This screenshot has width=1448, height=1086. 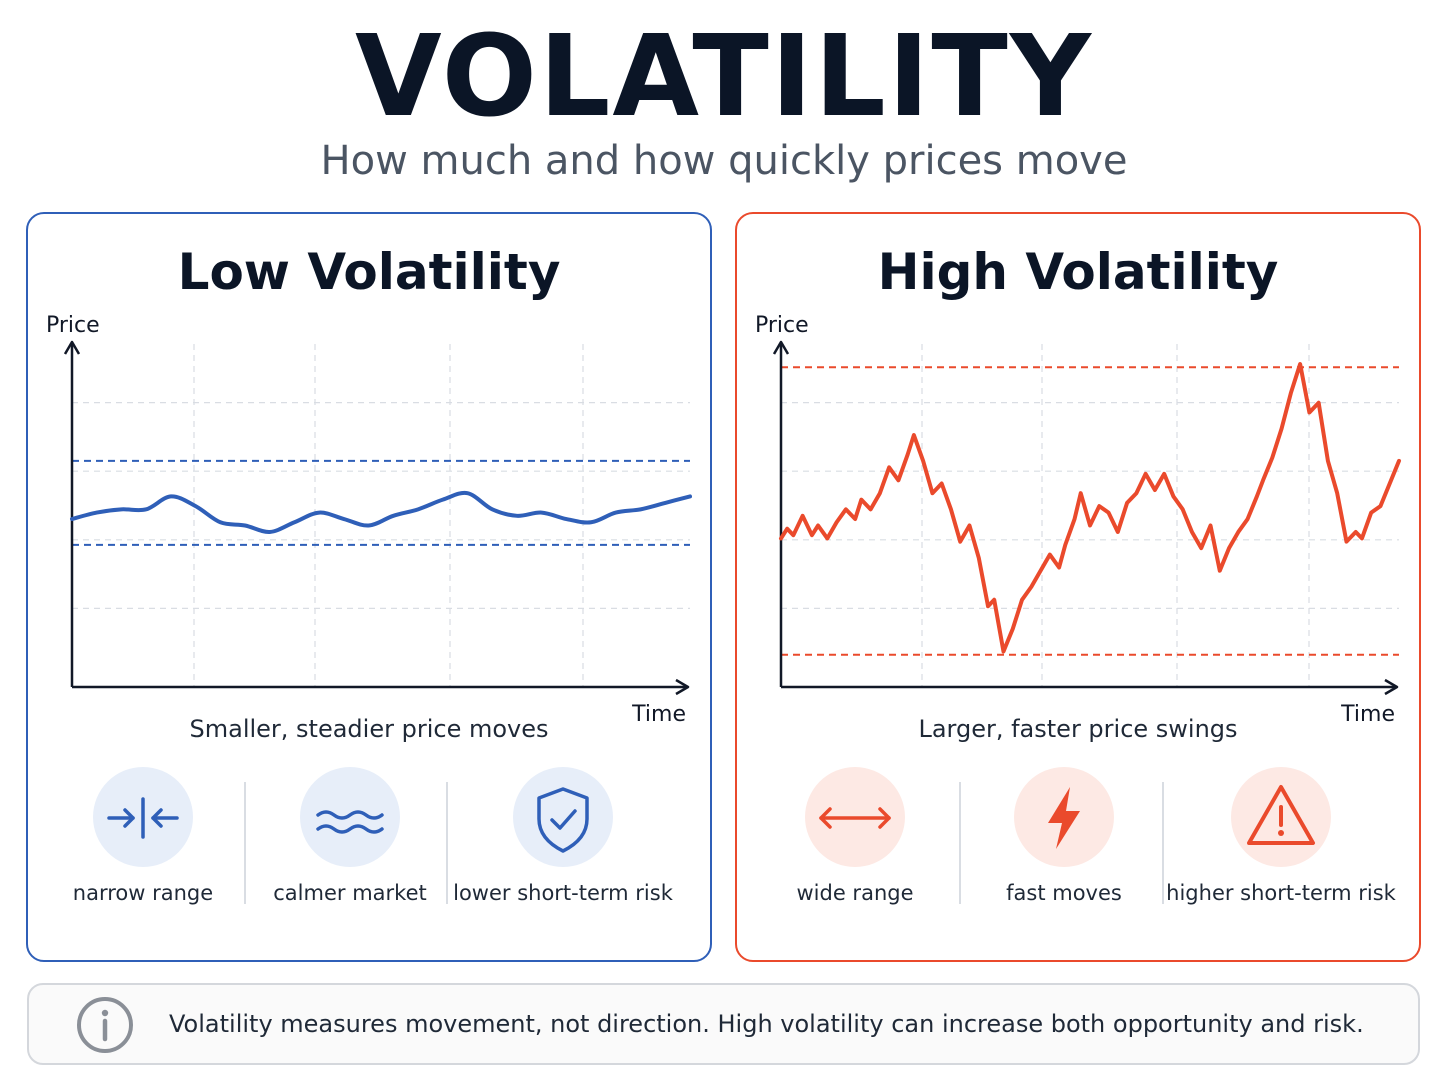 I want to click on feature-label: wide range, so click(x=855, y=893).